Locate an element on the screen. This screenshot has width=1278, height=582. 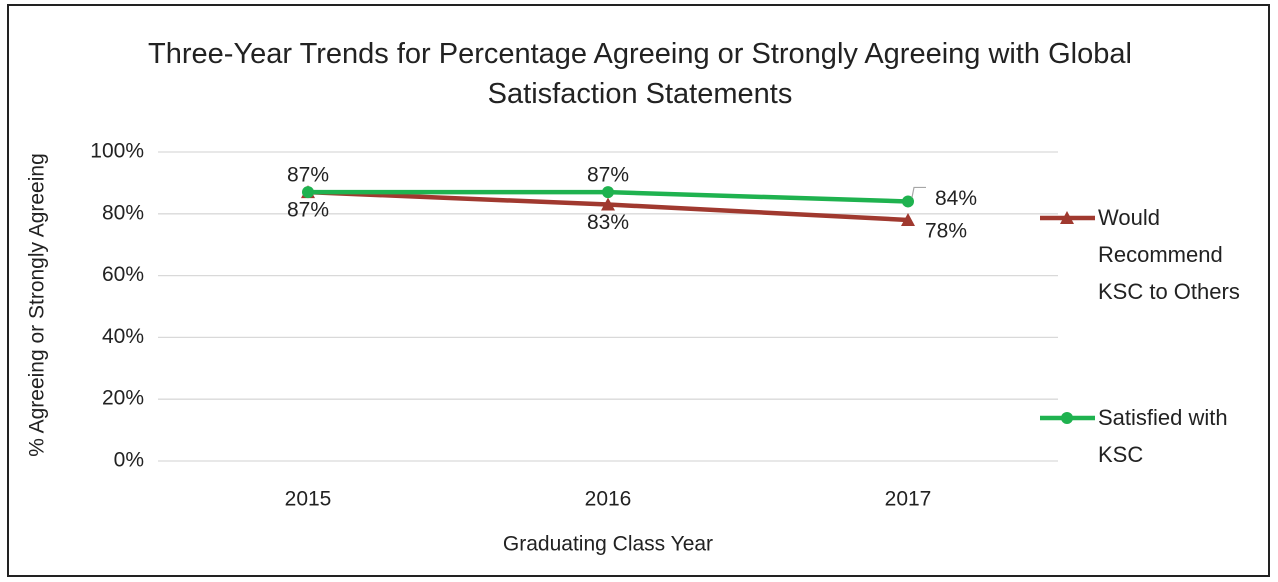
data-label: 84% is located at coordinates (956, 198).